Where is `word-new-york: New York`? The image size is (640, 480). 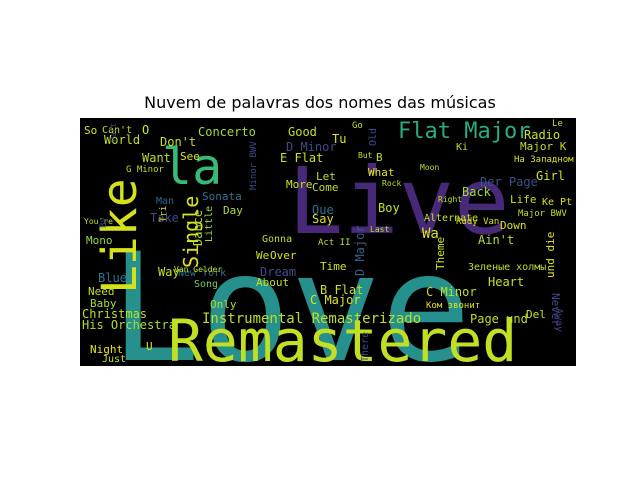
word-new-york: New York is located at coordinates (202, 273).